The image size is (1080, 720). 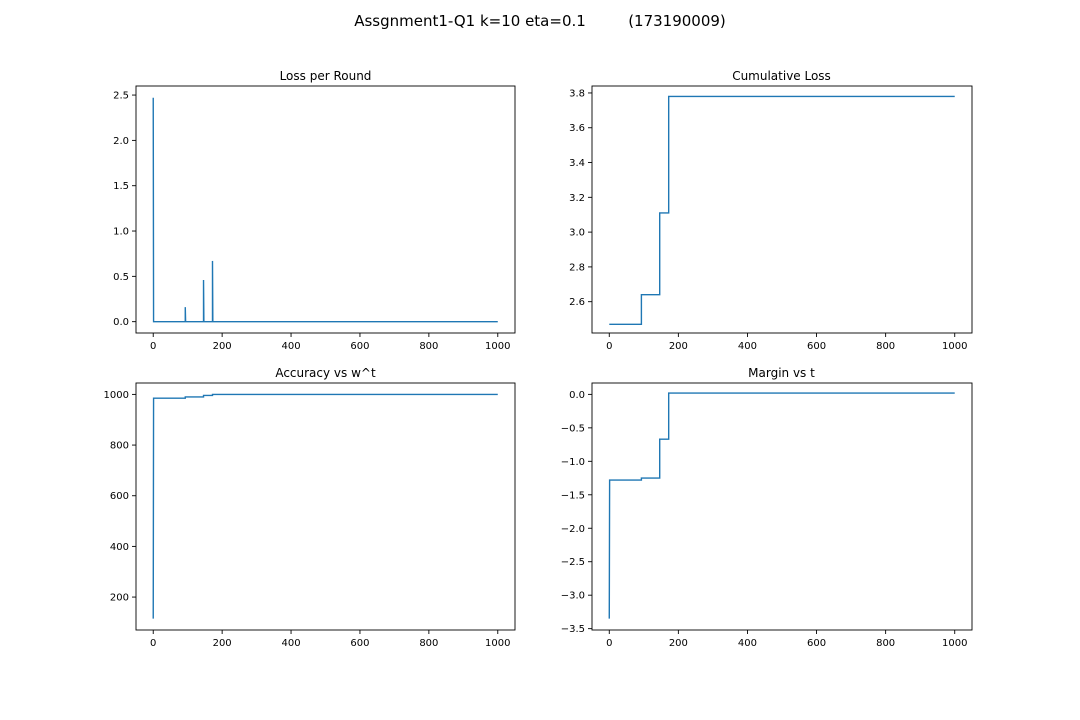 What do you see at coordinates (781, 76) in the screenshot?
I see `subplot-title: Cumulative Loss` at bounding box center [781, 76].